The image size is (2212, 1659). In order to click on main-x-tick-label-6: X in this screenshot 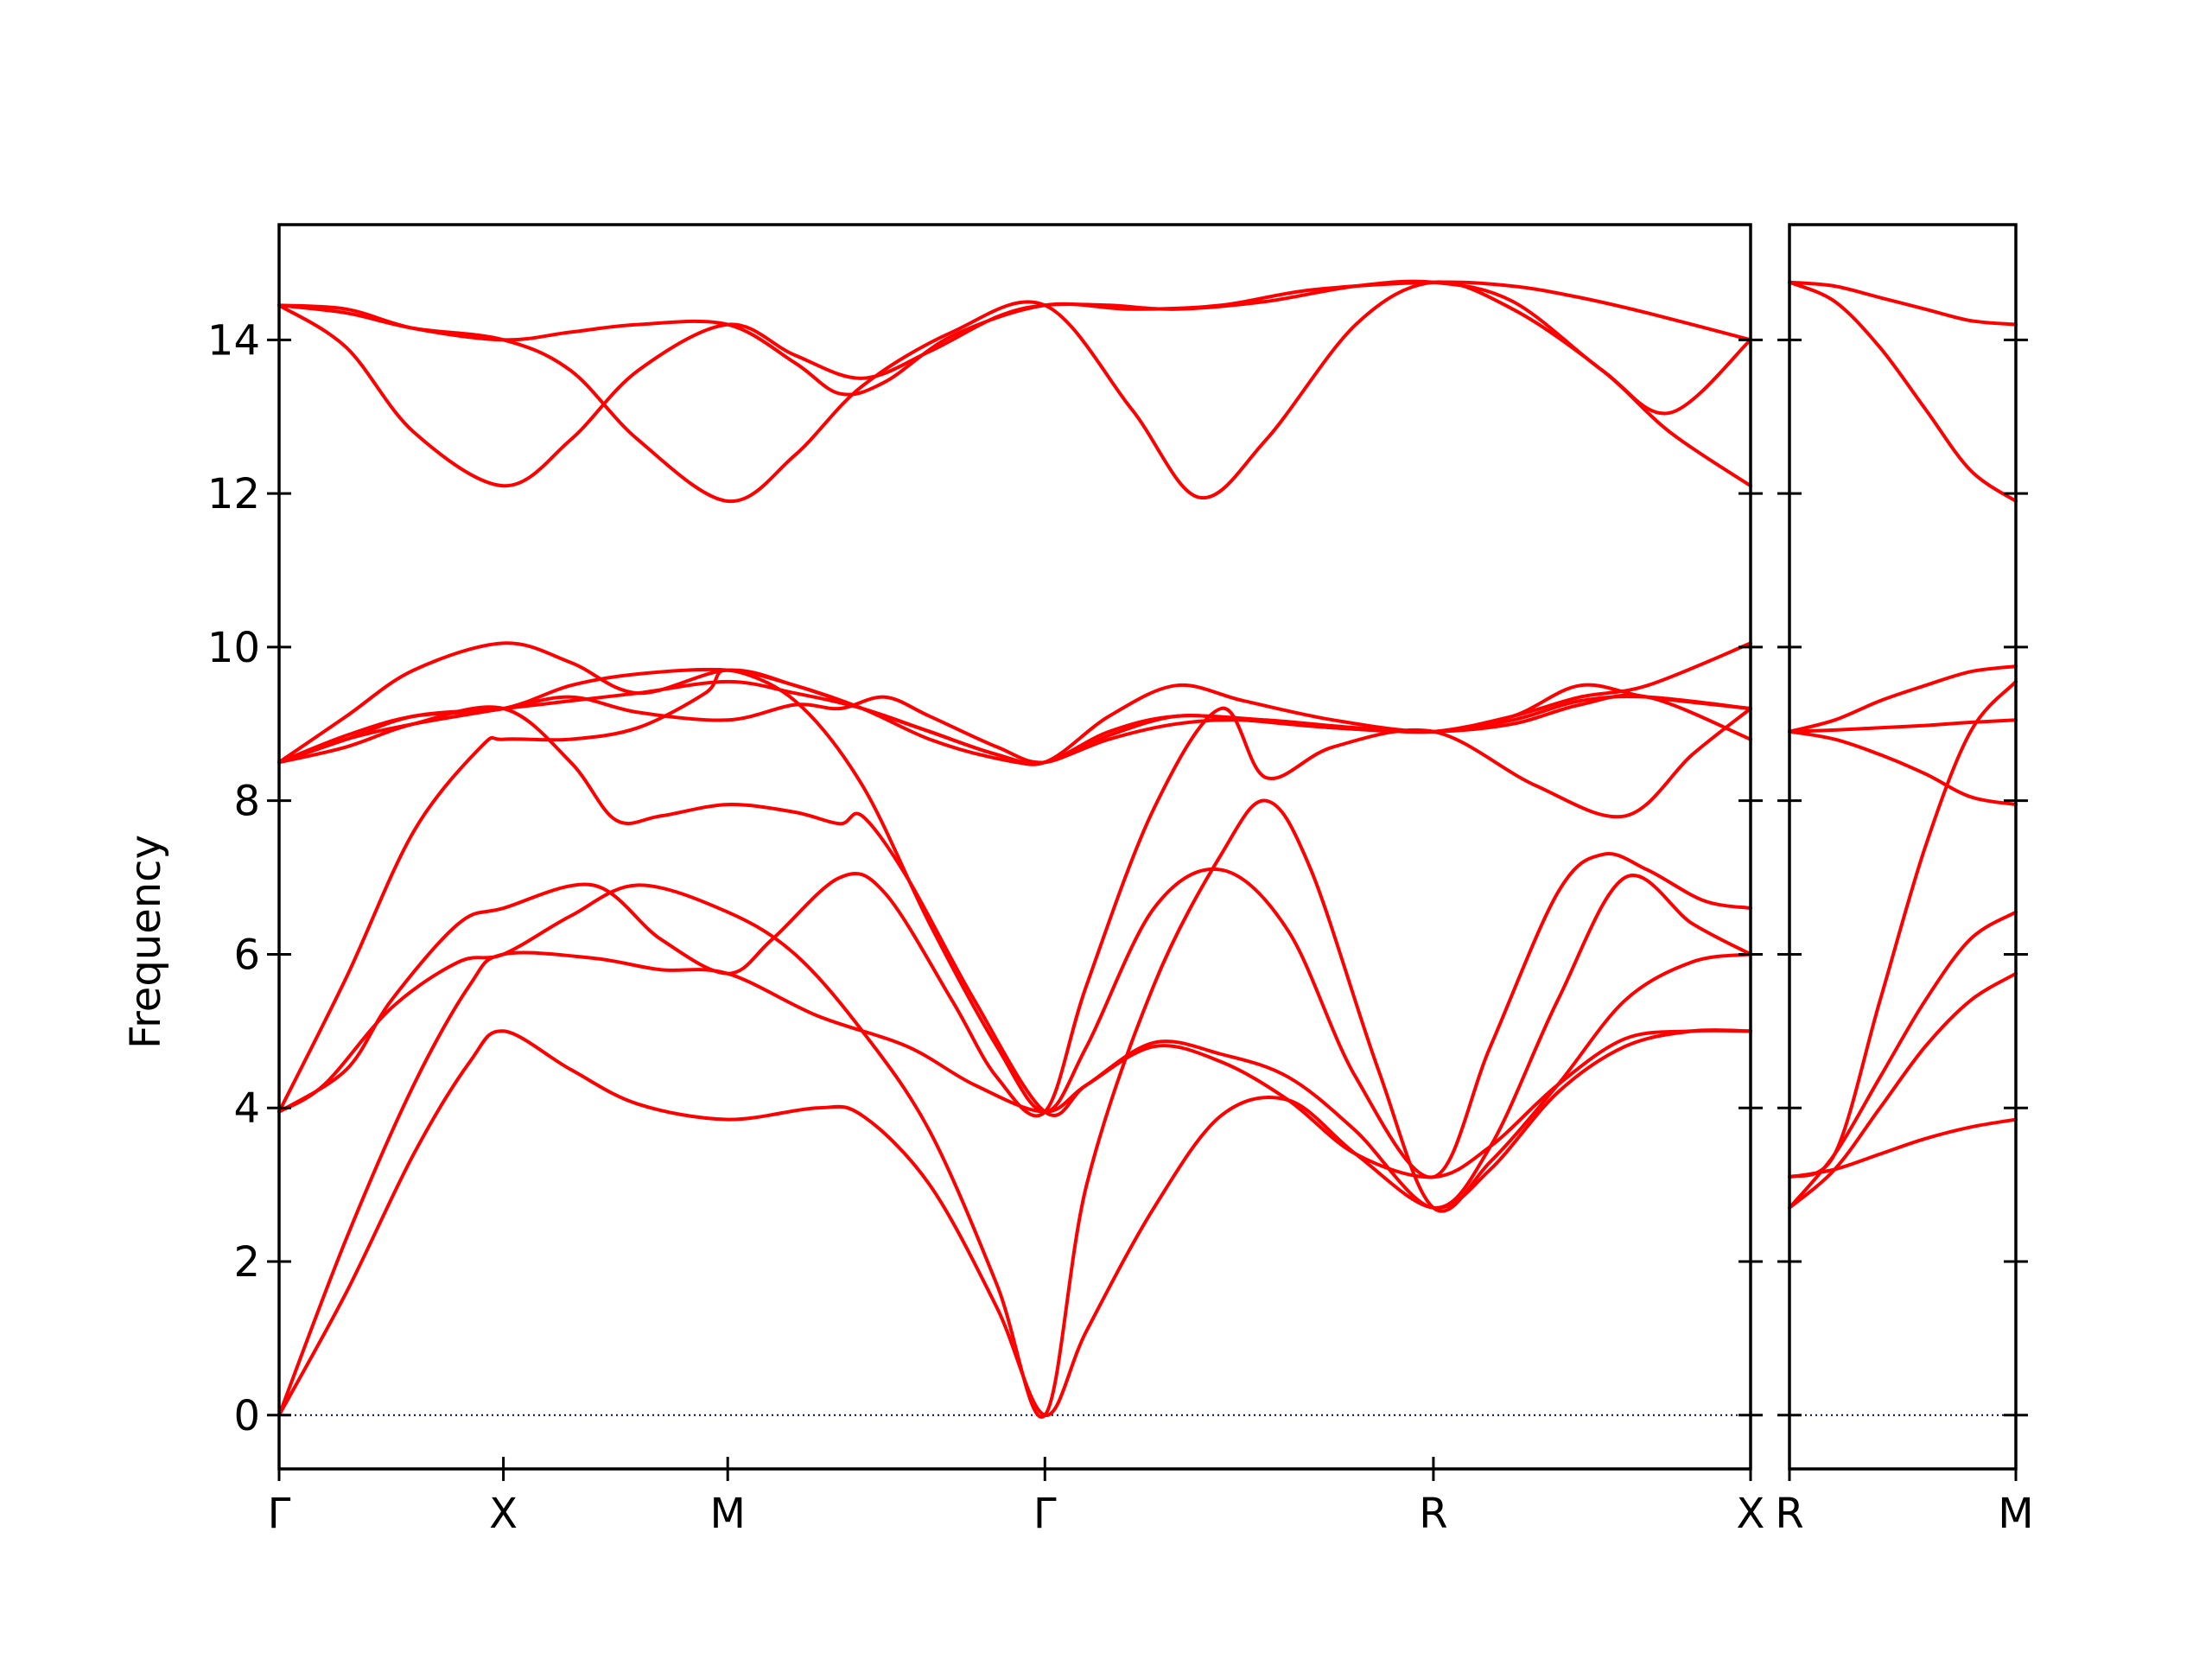, I will do `click(1751, 1514)`.